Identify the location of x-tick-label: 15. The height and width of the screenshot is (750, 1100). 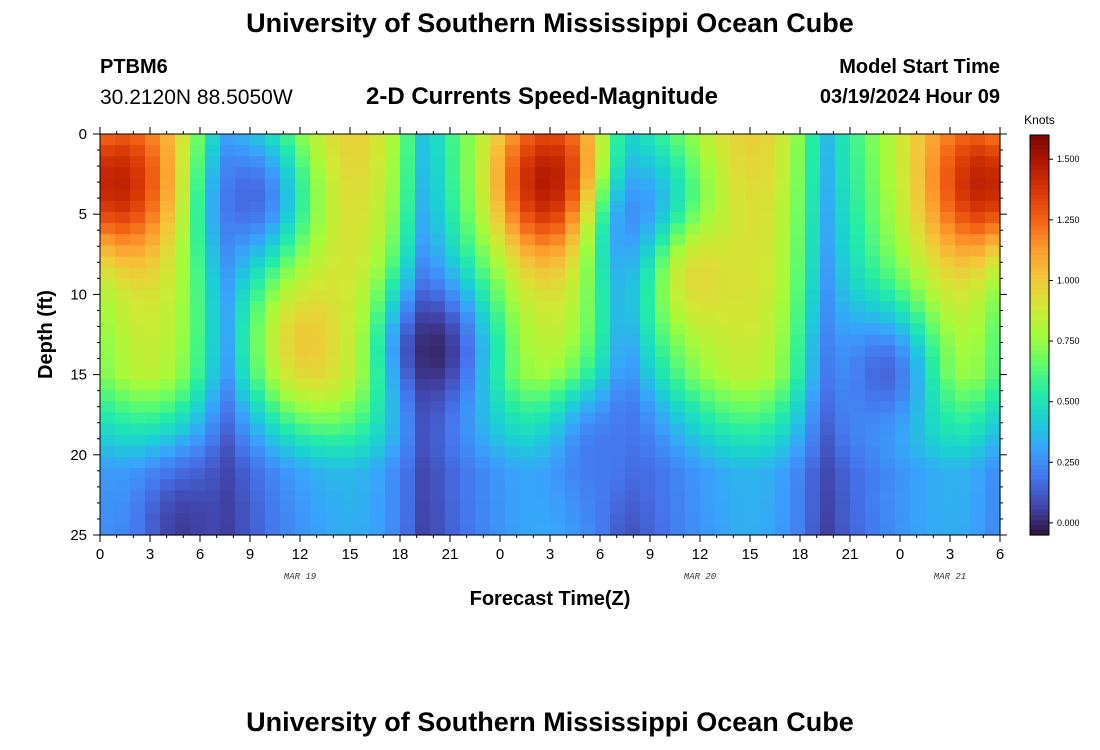
(750, 554).